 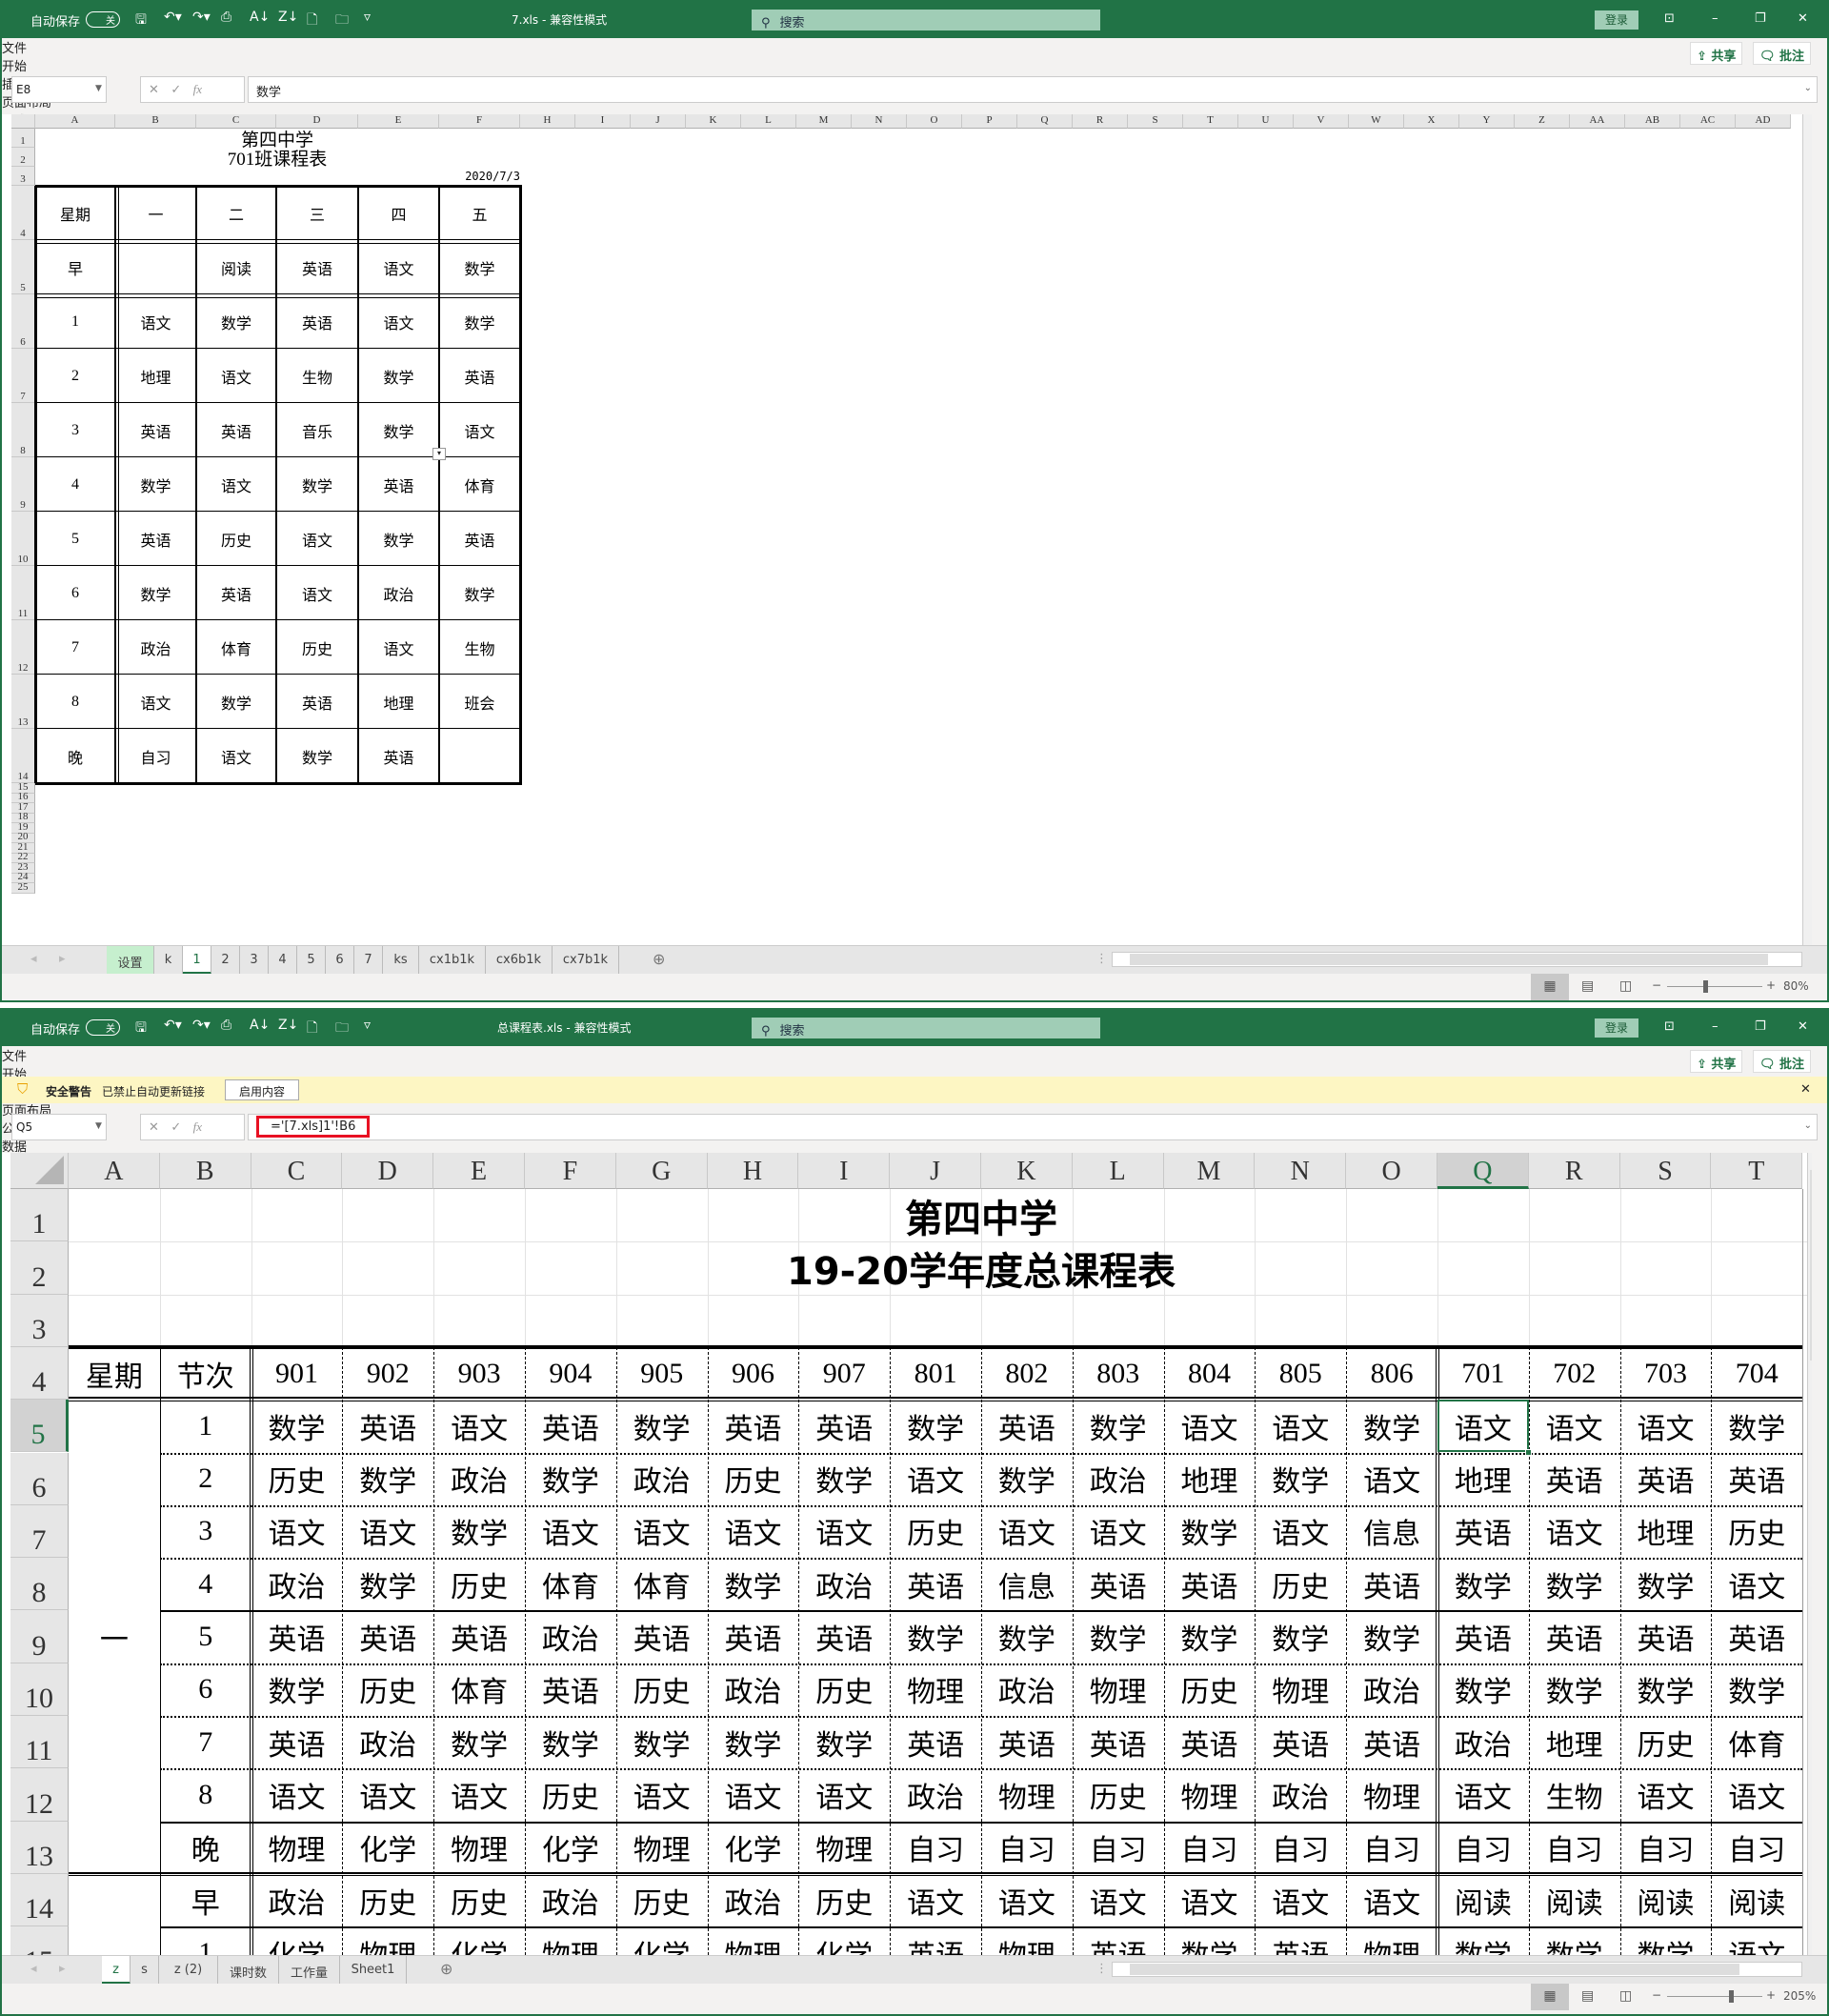 What do you see at coordinates (206, 1741) in the screenshot?
I see `period-label: 7` at bounding box center [206, 1741].